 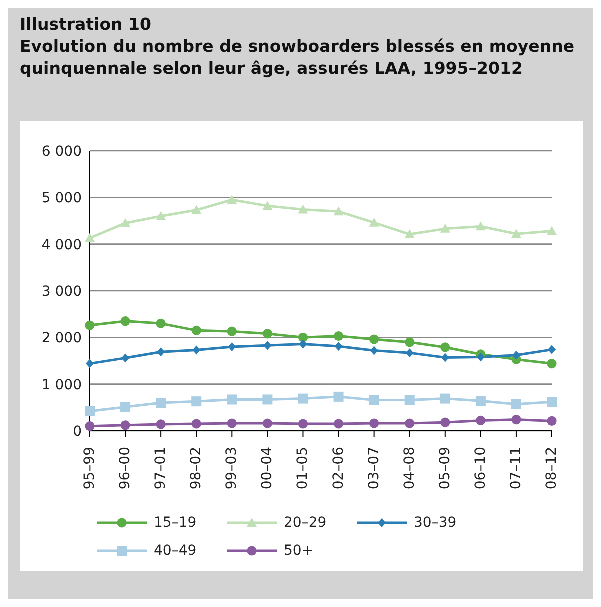 What do you see at coordinates (77, 432) in the screenshot?
I see `y-tick-label: 0` at bounding box center [77, 432].